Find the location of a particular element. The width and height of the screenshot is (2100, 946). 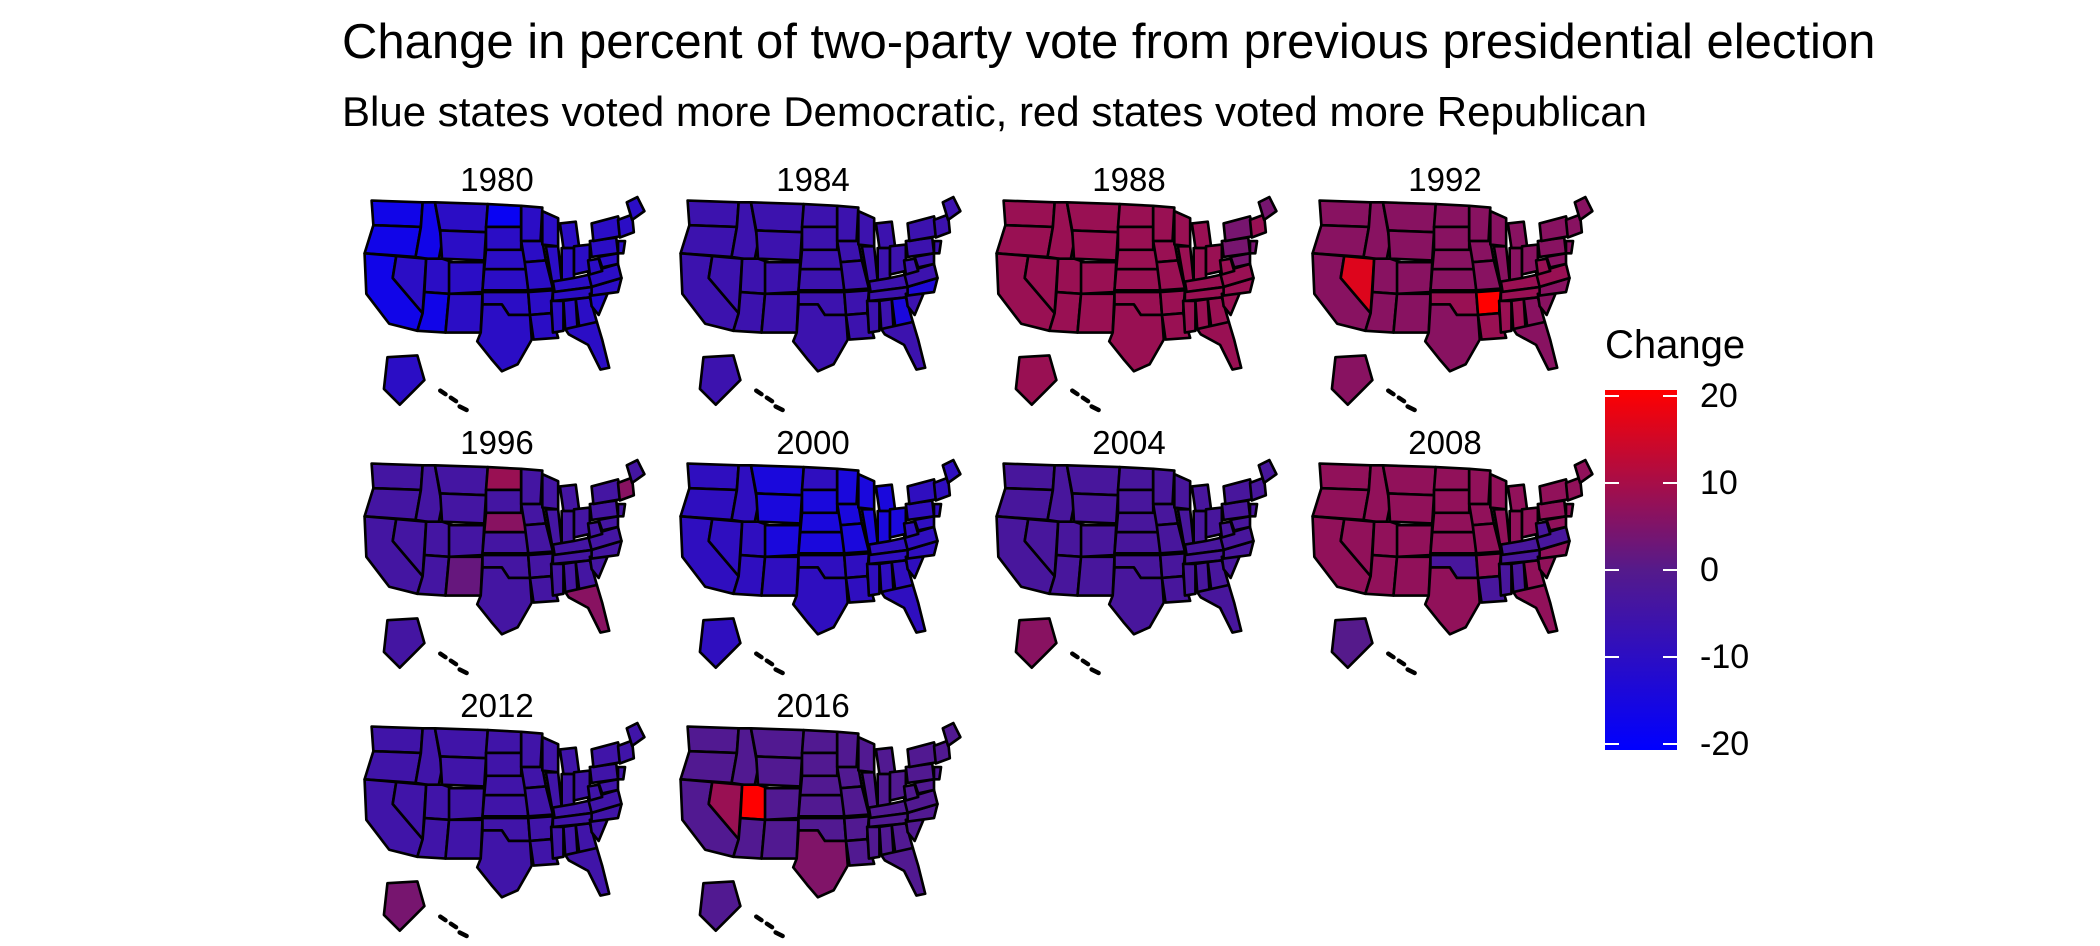

map-panel-1980: 1980 is located at coordinates (497, 290).